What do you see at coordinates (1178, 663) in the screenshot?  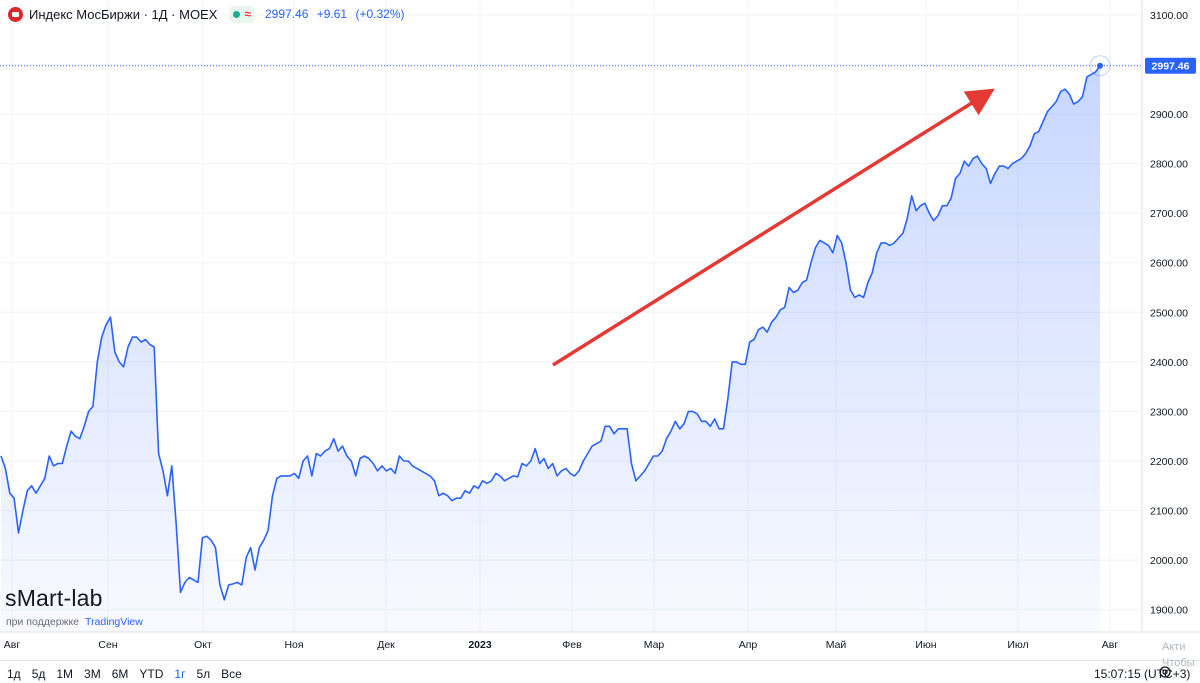 I see `os-activation-watermark-2: Чтобы` at bounding box center [1178, 663].